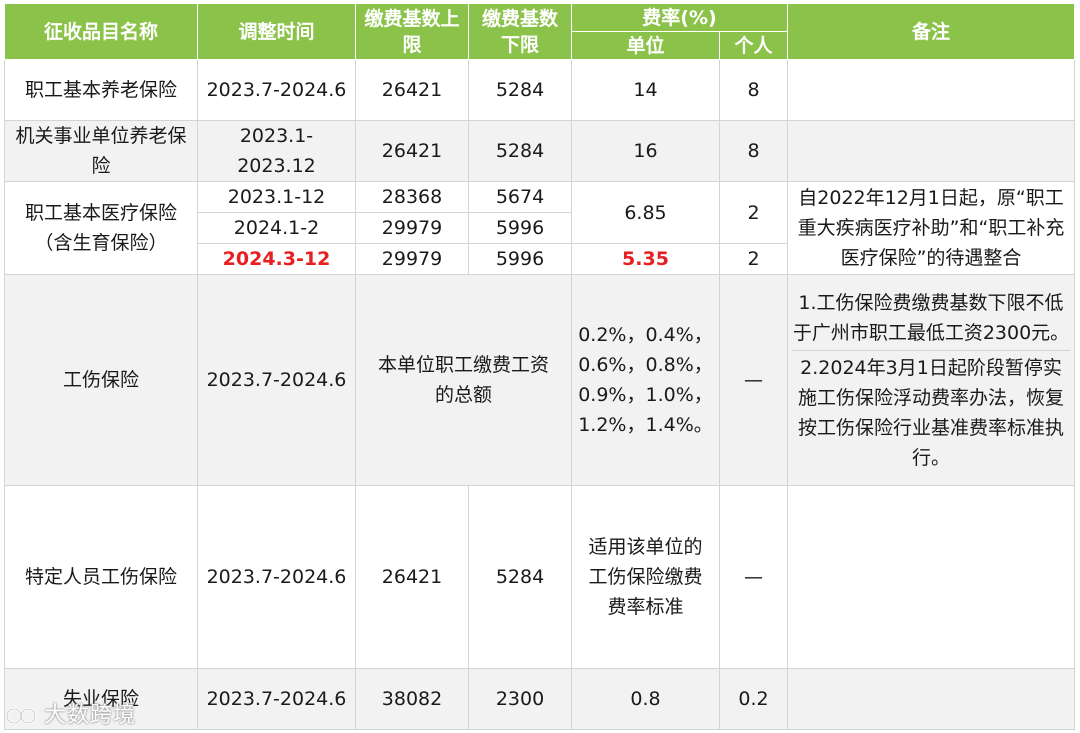  Describe the element at coordinates (645, 380) in the screenshot. I see `cell-rate-unit: 0.2%，0.4%，0.6%，0.8%，0.9%，1.0%，1.2%，1.4%。` at that location.